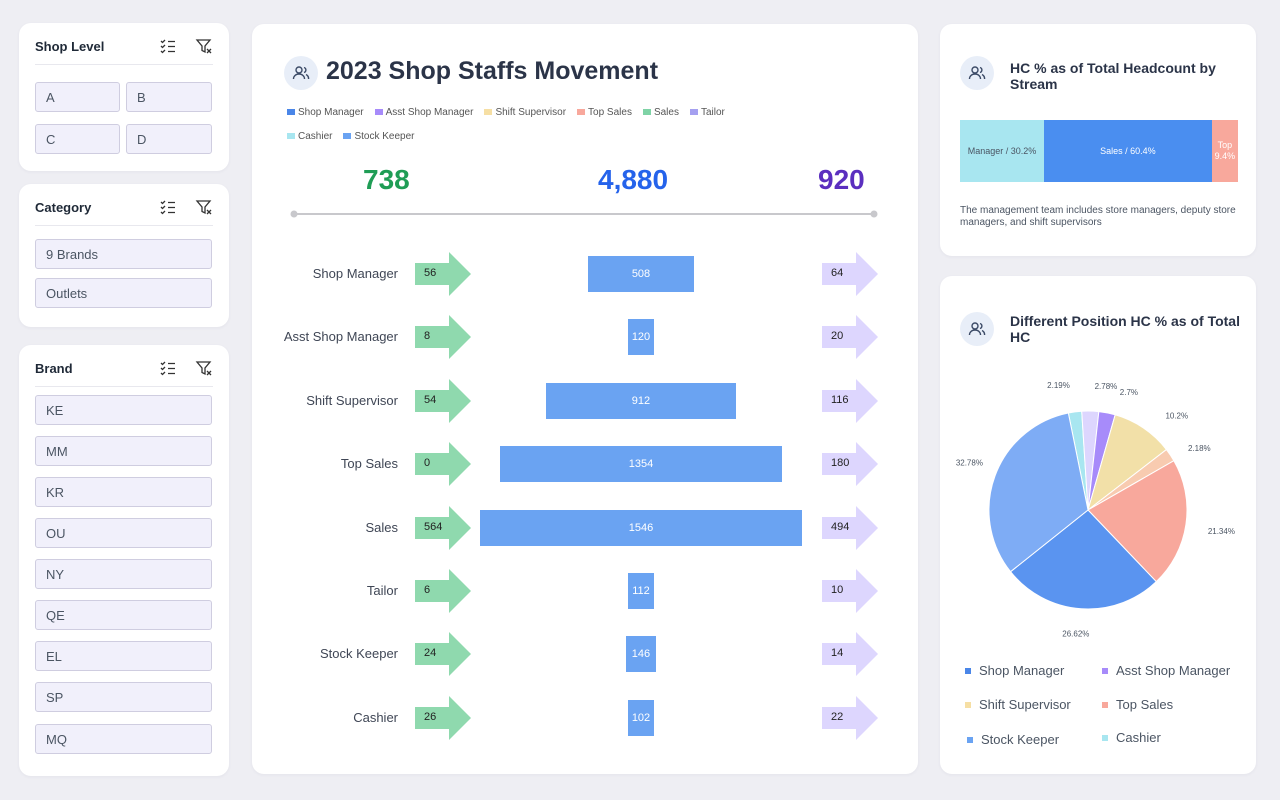 This screenshot has height=800, width=1280. I want to click on category-option-outlets: Outlets, so click(123, 293).